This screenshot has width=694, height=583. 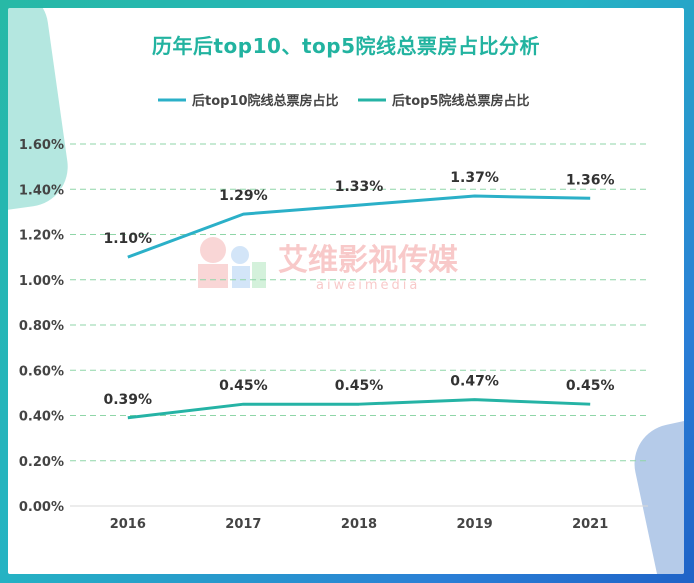 What do you see at coordinates (265, 101) in the screenshot?
I see `legend-label: 后top10院线总票房占比` at bounding box center [265, 101].